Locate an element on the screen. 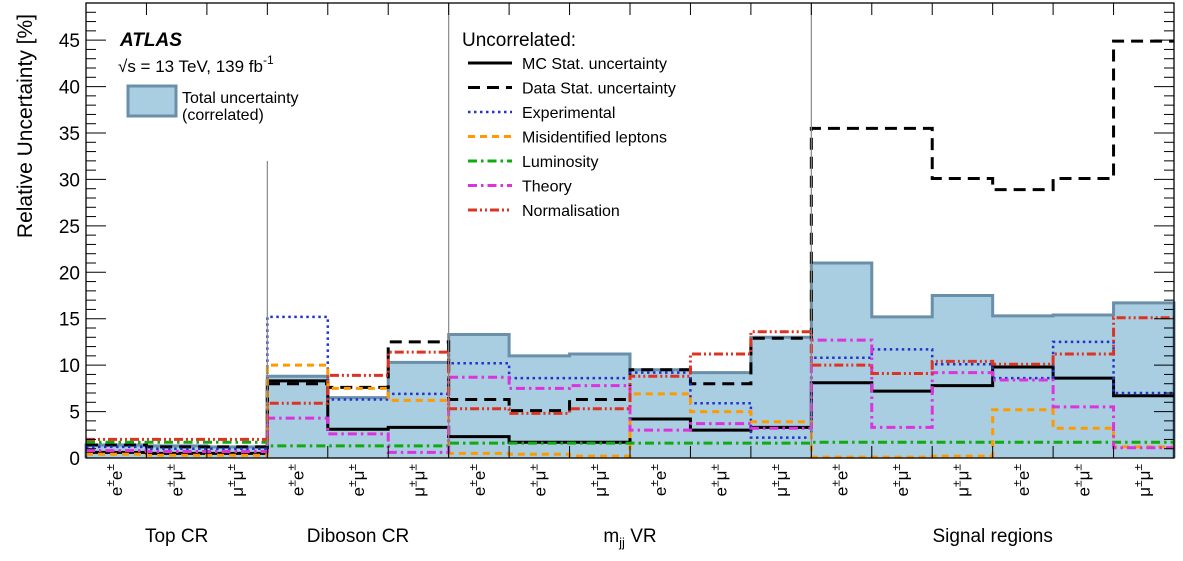  region-labels: Top CR Diboson CR mjj VR Signal regions is located at coordinates (599, 538).